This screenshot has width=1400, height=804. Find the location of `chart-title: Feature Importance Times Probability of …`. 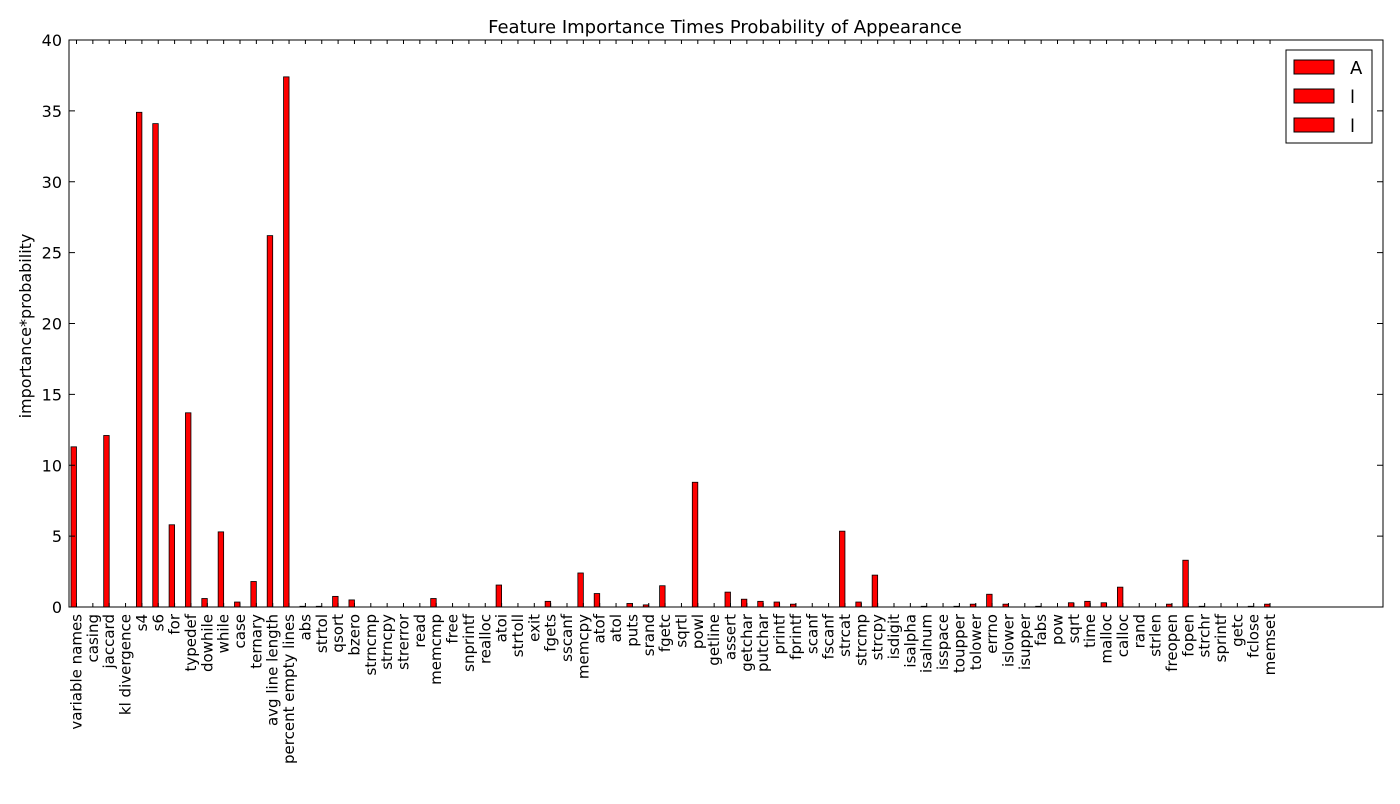

chart-title: Feature Importance Times Probability of … is located at coordinates (725, 27).